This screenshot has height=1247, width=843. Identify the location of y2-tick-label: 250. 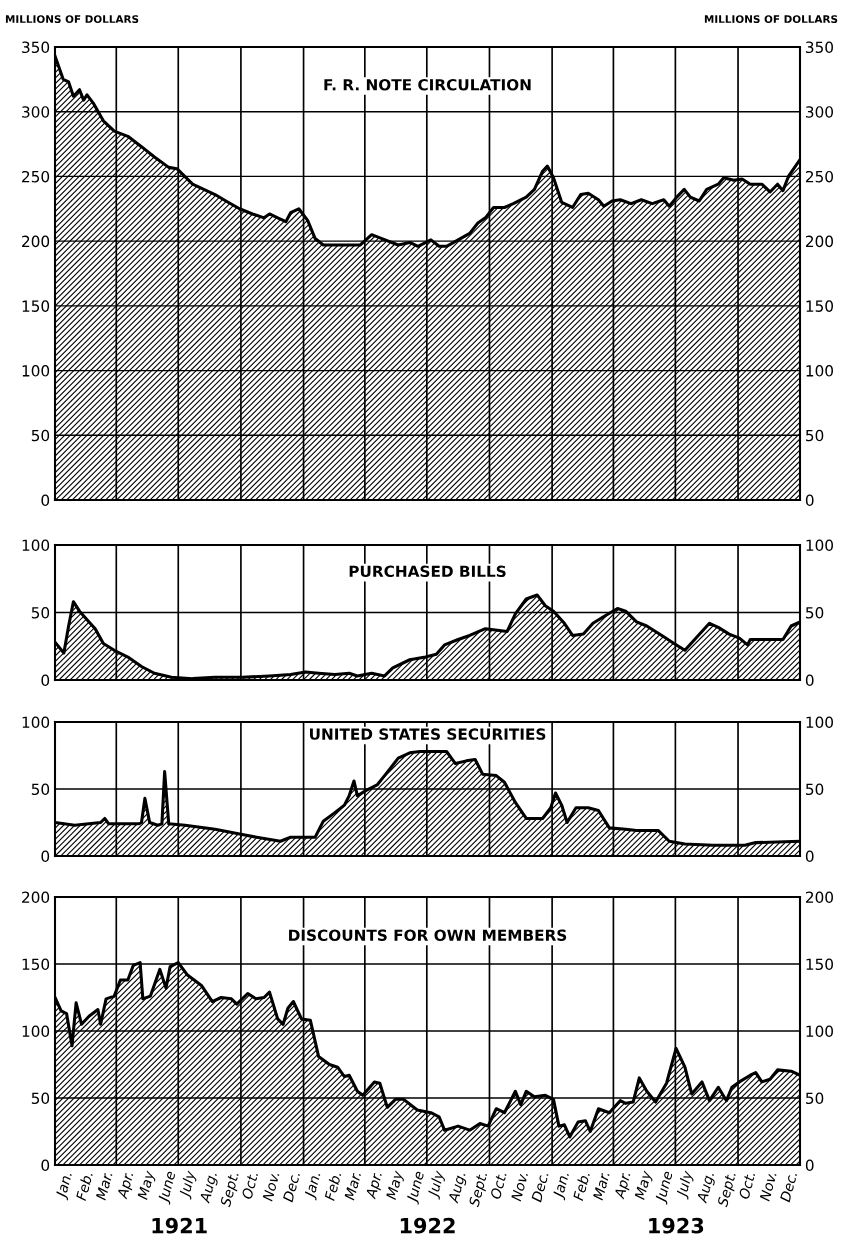
(819, 176).